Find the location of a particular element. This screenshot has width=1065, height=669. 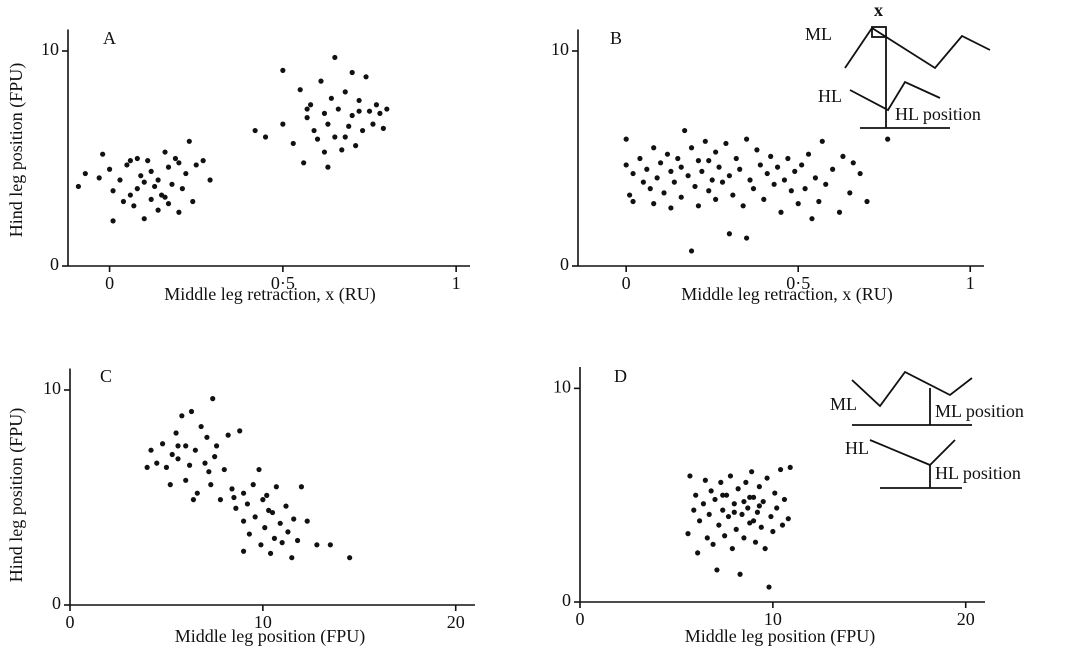

y-tick-label: 0 is located at coordinates (56, 603).